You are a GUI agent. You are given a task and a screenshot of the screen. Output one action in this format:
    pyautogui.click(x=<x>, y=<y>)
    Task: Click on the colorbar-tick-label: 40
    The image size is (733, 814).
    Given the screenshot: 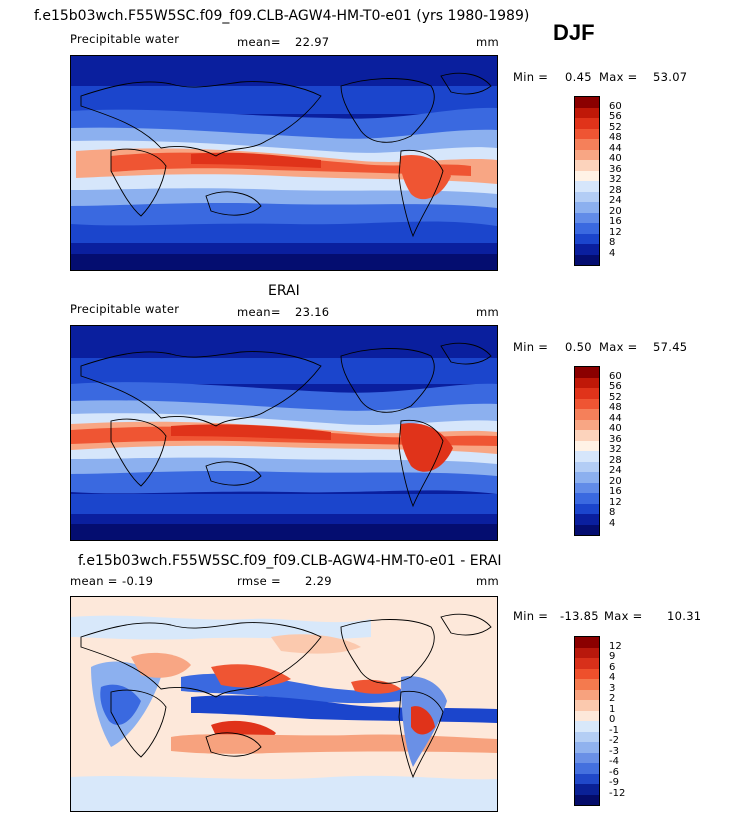 What is the action you would take?
    pyautogui.click(x=615, y=428)
    